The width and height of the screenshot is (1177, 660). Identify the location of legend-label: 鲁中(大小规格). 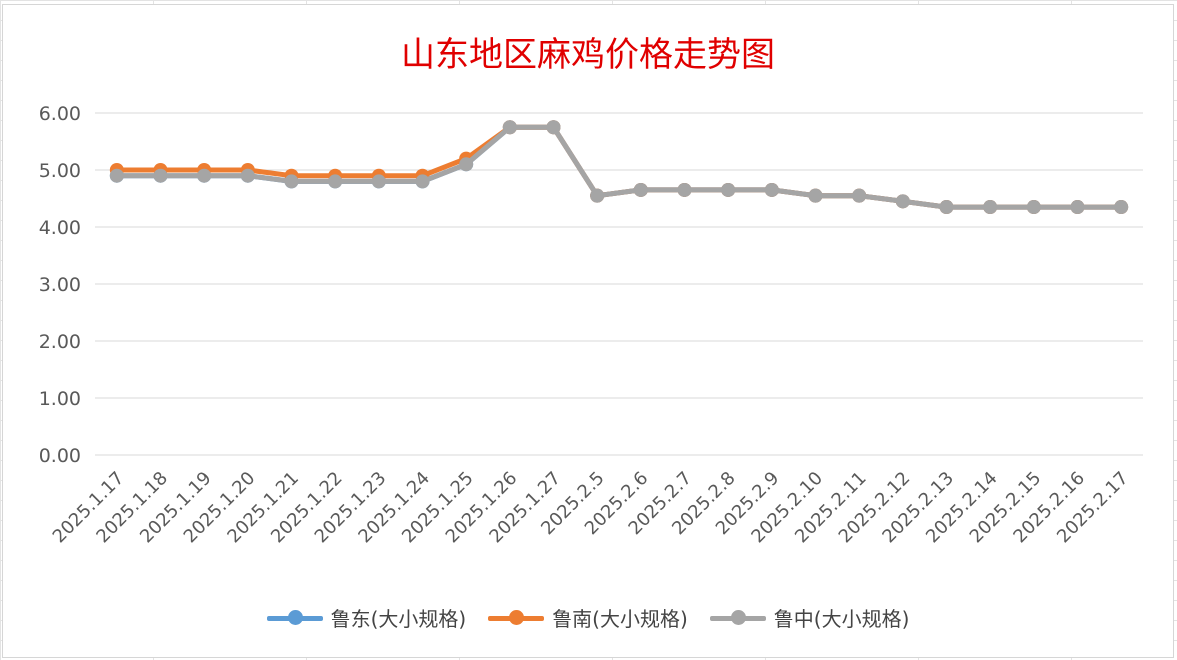
(841, 619).